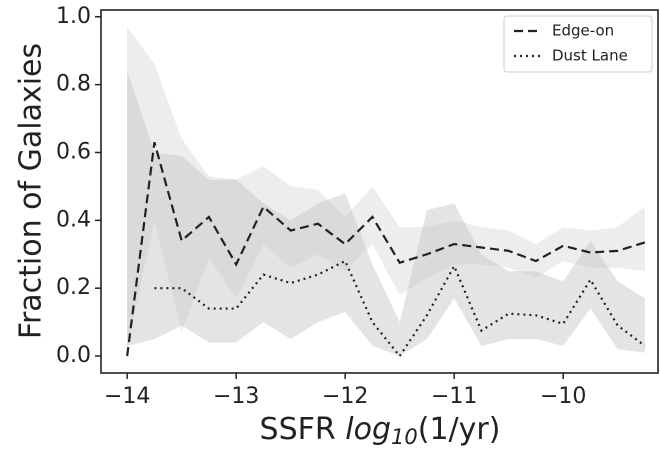  What do you see at coordinates (236, 396) in the screenshot?
I see `x-tick-label: −13` at bounding box center [236, 396].